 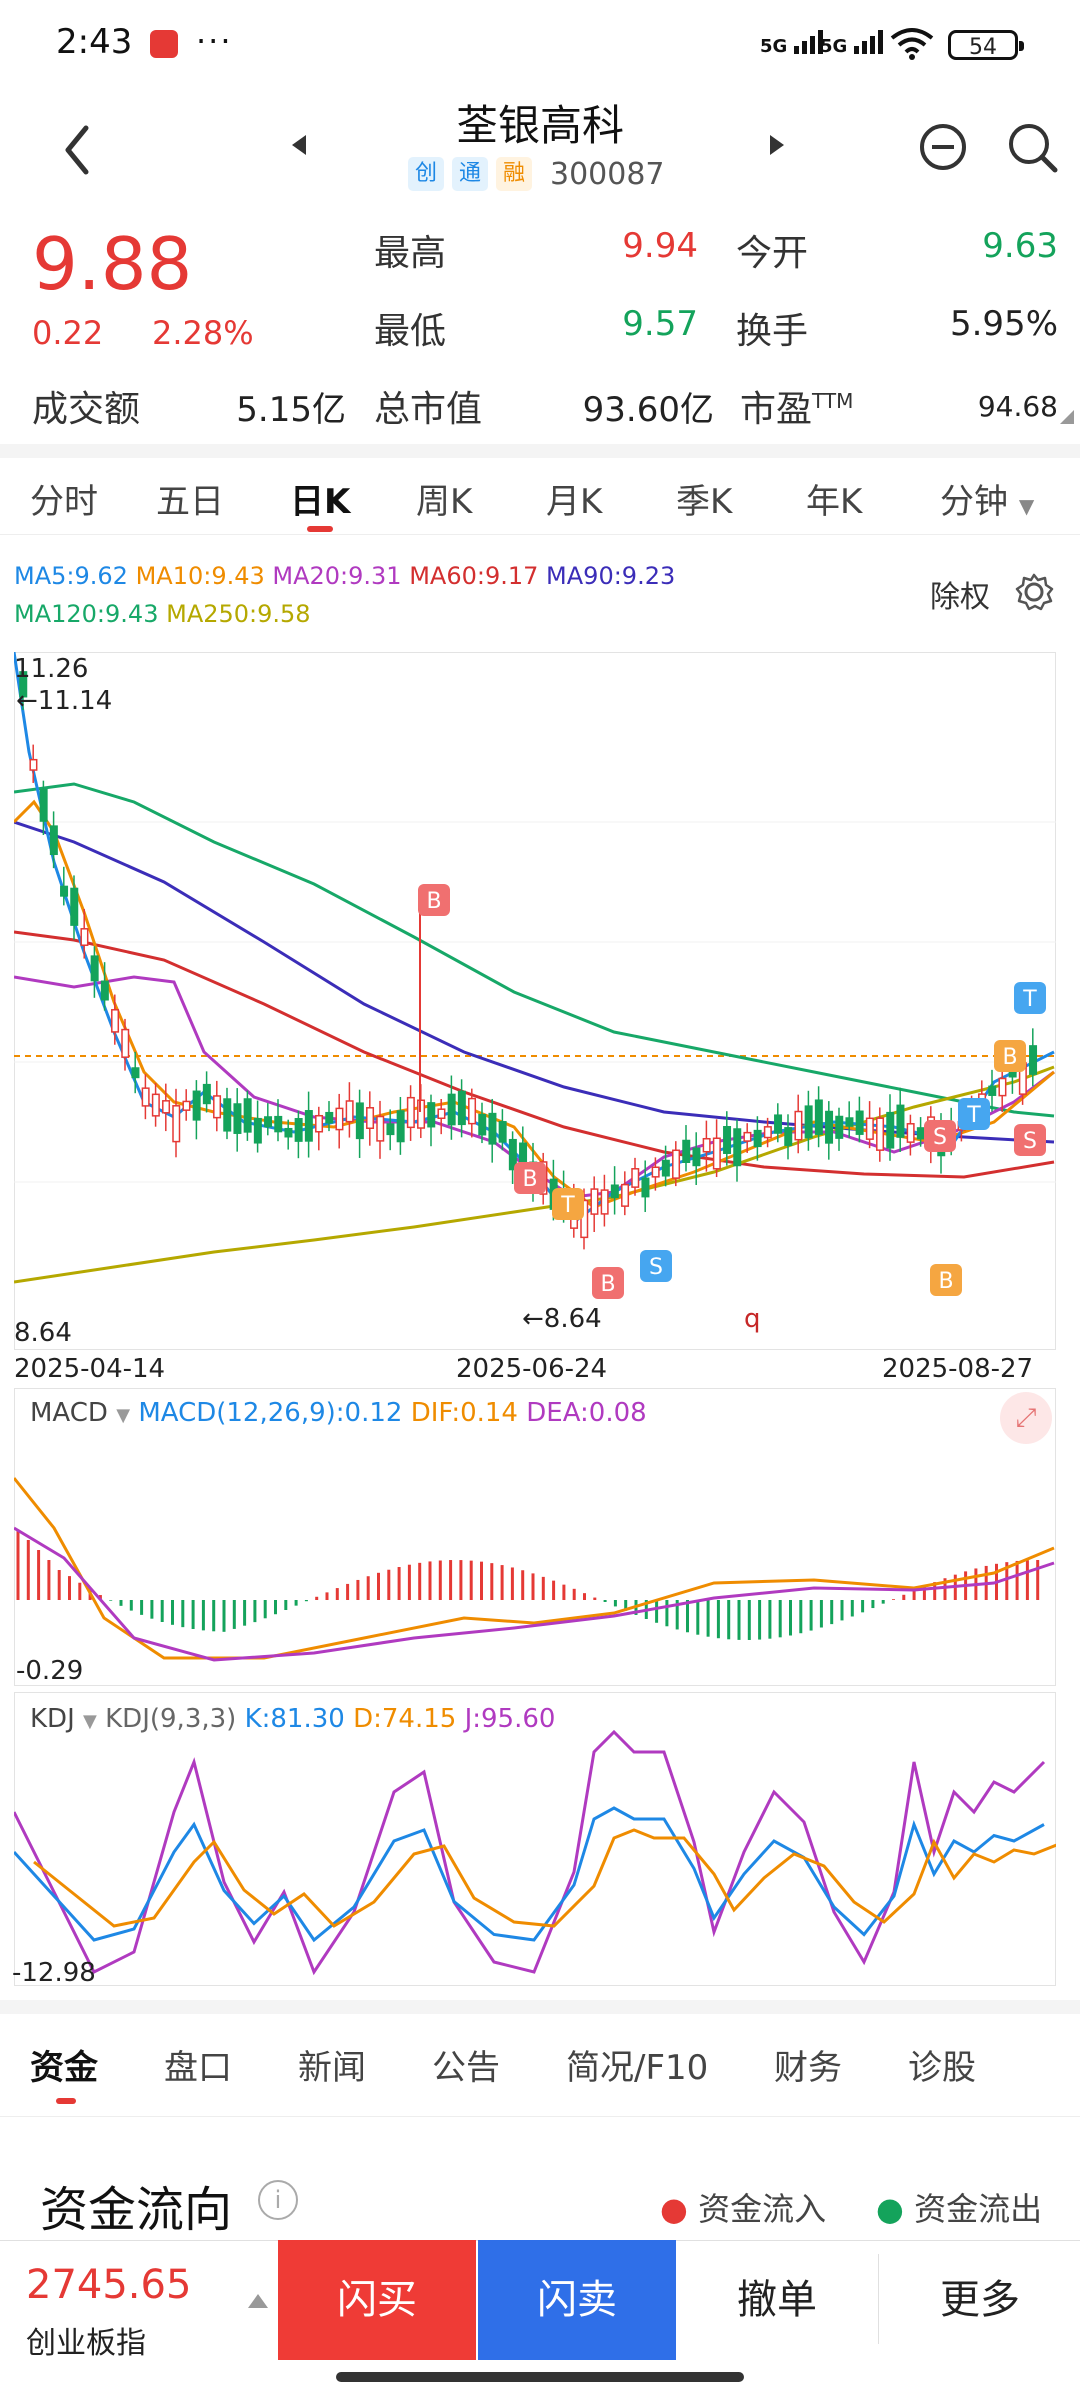 I want to click on tab-orderbook: 盘口, so click(x=198, y=2068).